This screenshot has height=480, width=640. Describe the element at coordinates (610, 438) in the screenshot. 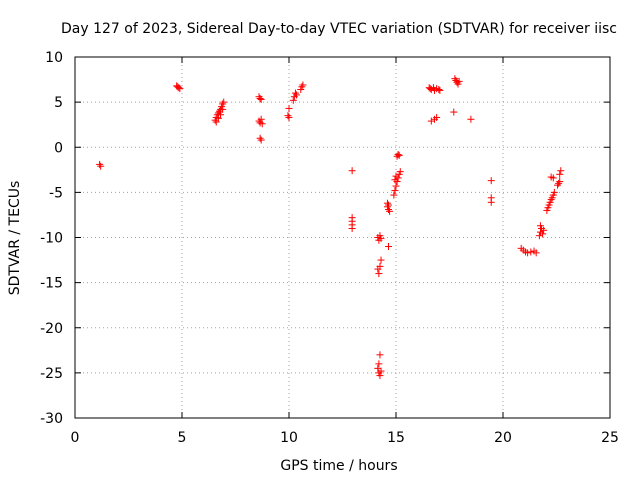

I see `x-tick-label: 25` at that location.